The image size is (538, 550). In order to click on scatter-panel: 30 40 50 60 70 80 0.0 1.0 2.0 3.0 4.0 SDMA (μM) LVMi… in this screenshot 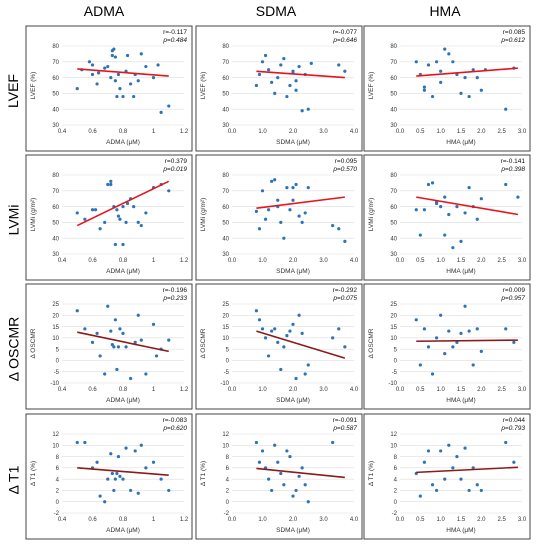, I will do `click(279, 217)`.